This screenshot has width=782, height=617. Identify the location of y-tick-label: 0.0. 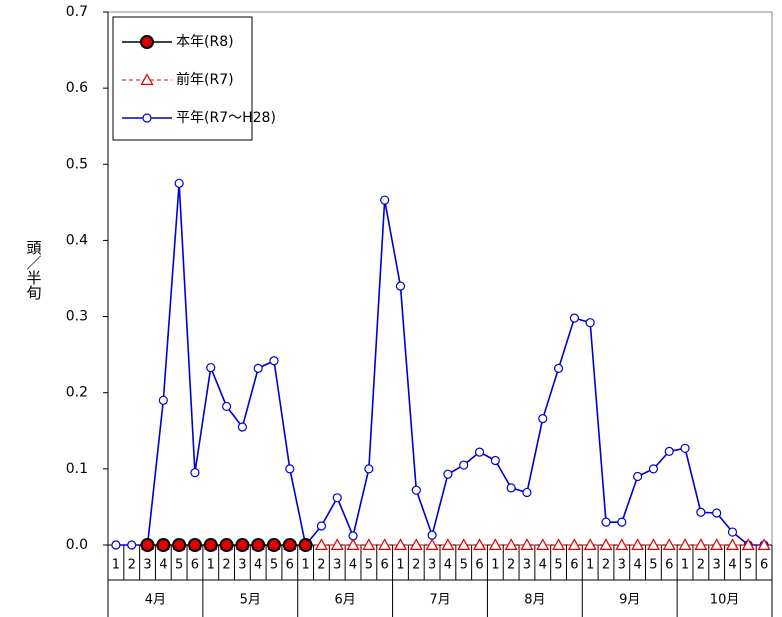
(77, 545).